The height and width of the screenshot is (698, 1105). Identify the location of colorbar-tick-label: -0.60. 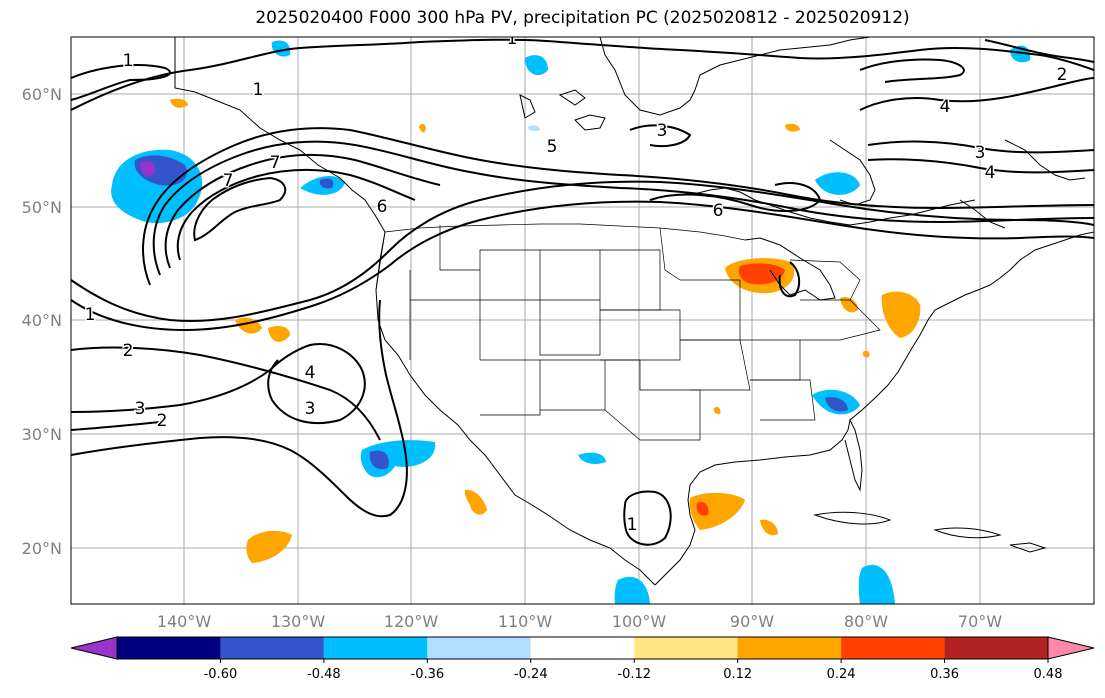
(221, 674).